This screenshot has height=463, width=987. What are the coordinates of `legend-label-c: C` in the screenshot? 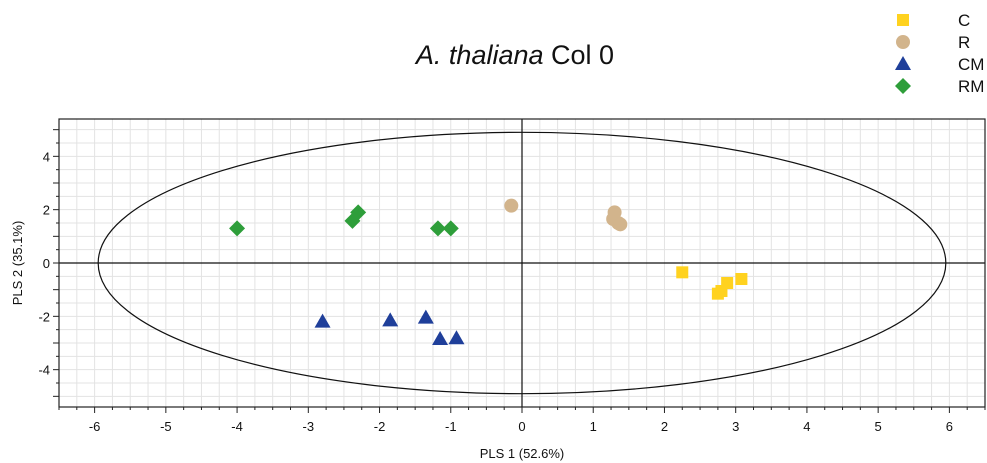 It's located at (964, 20).